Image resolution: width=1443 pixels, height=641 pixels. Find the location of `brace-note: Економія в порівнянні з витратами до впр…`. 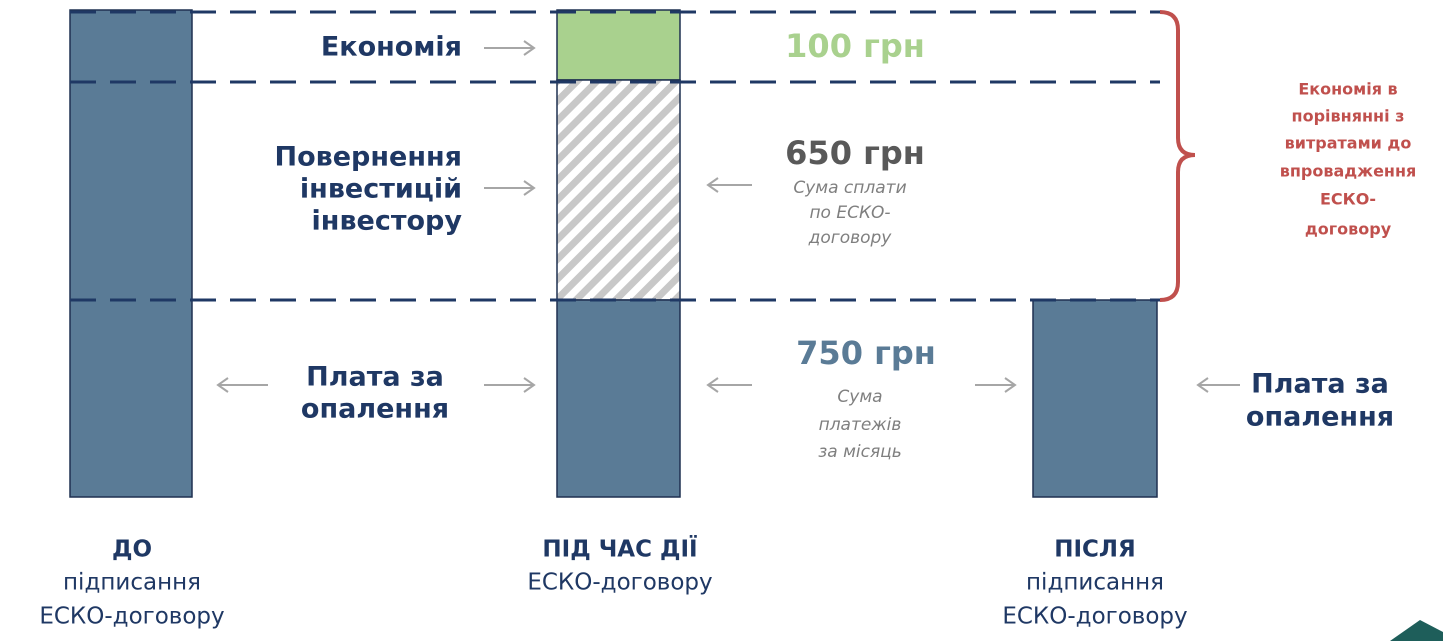

brace-note: Економія в порівнянні з витратами до впр… is located at coordinates (1348, 159).